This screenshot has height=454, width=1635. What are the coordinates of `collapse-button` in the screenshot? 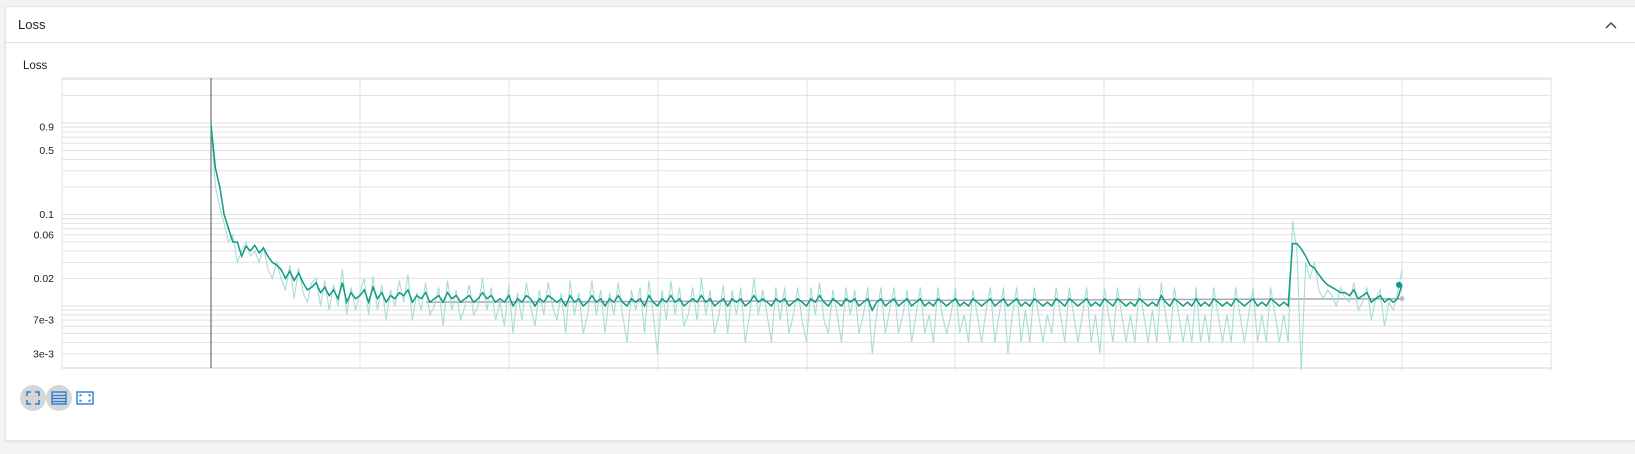 It's located at (1611, 25).